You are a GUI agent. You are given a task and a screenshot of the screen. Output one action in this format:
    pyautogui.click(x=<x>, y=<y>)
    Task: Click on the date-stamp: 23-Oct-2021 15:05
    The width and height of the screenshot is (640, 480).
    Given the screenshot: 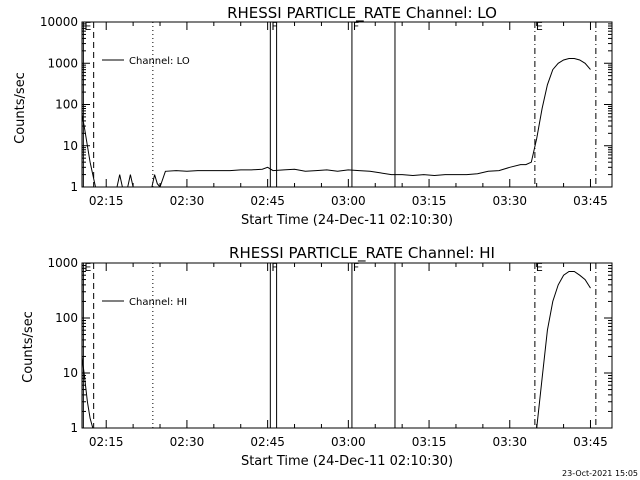 What is the action you would take?
    pyautogui.click(x=600, y=473)
    